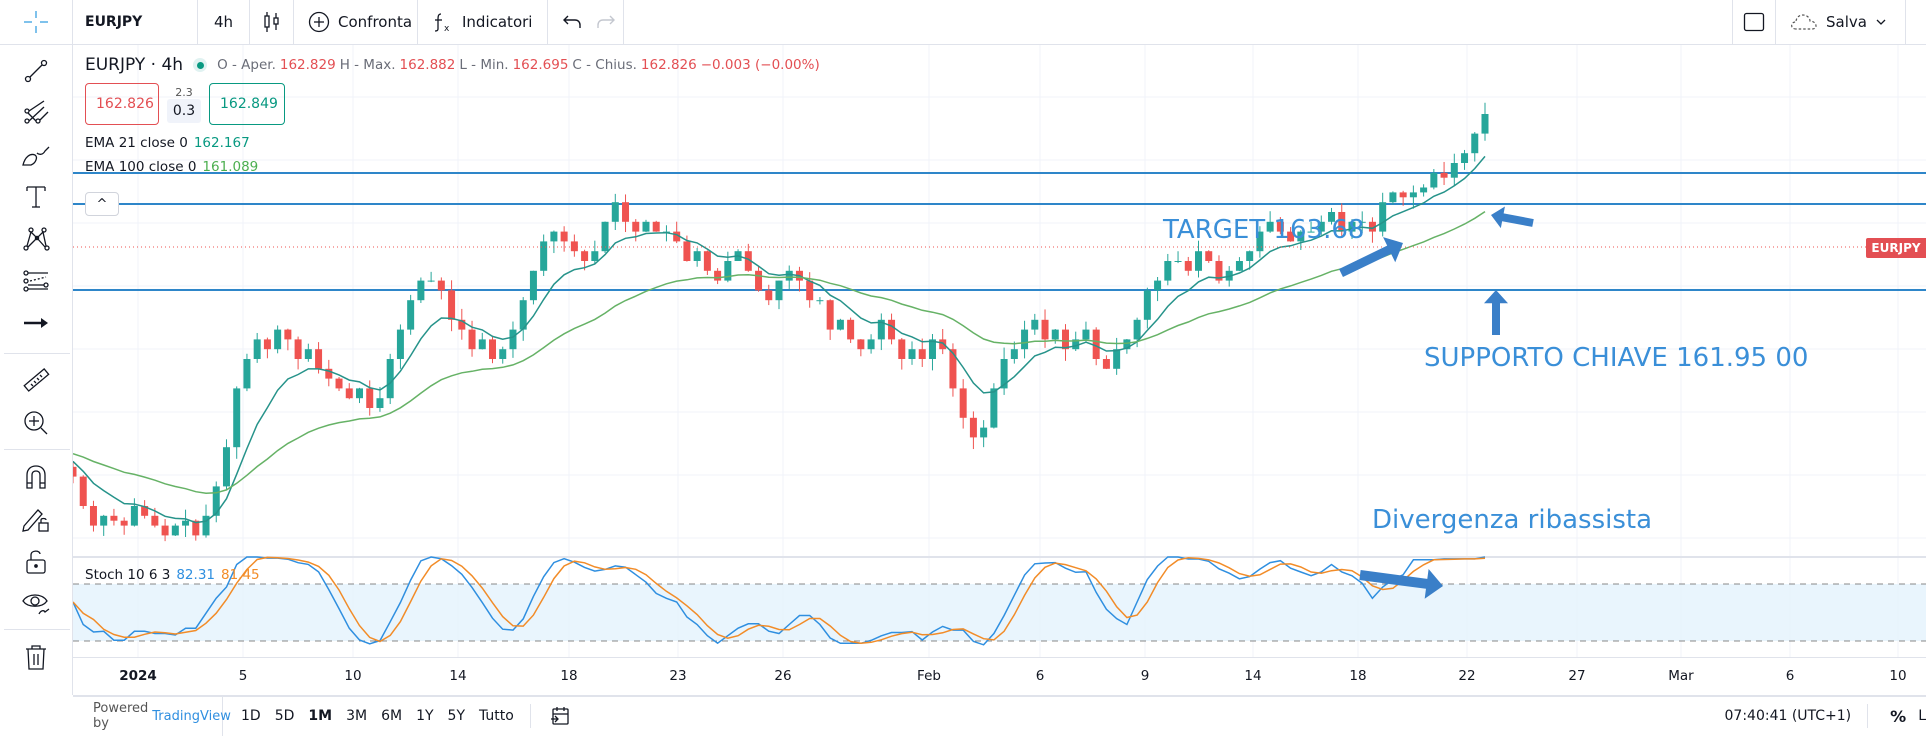 The width and height of the screenshot is (1926, 736). What do you see at coordinates (483, 22) in the screenshot?
I see `indicators-button: x Indicatori` at bounding box center [483, 22].